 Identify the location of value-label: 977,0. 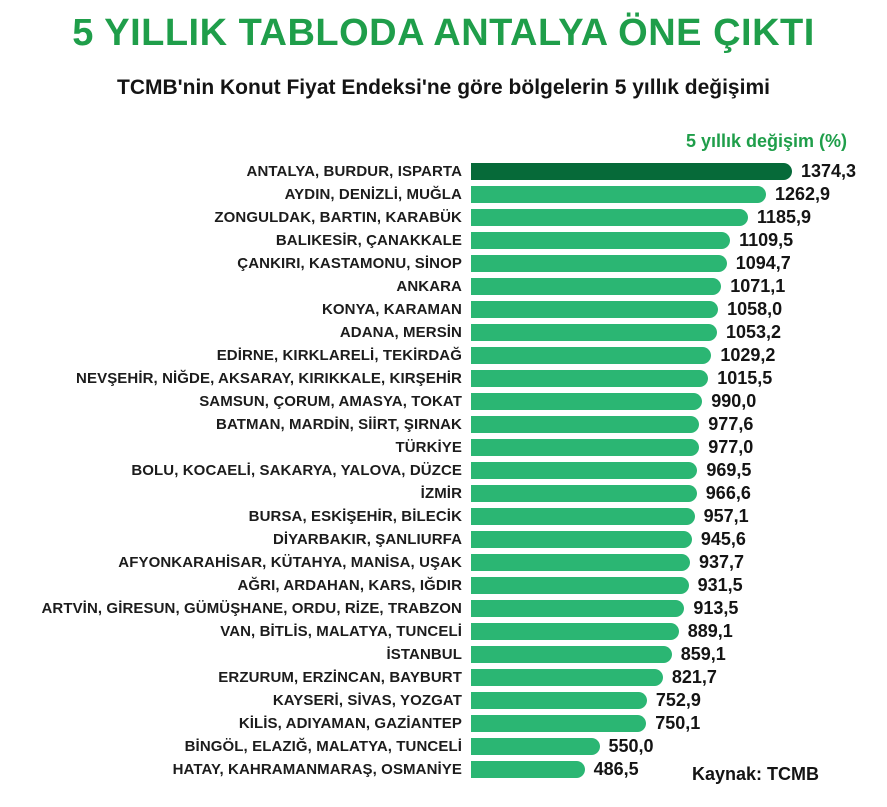
(731, 447).